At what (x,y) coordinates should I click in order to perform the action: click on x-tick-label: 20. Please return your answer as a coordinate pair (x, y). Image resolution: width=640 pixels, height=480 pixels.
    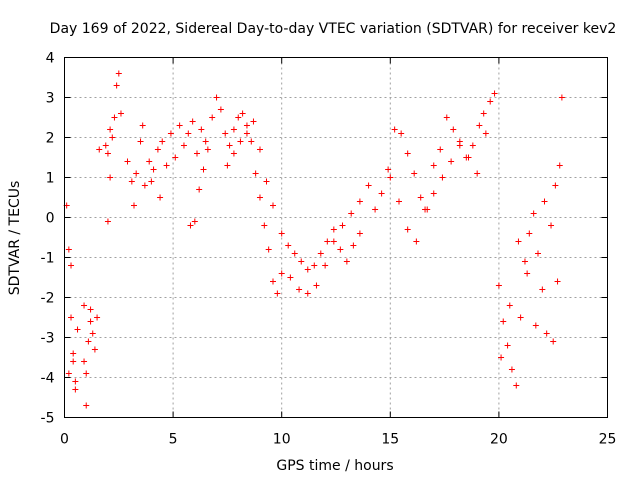
    Looking at the image, I should click on (499, 440).